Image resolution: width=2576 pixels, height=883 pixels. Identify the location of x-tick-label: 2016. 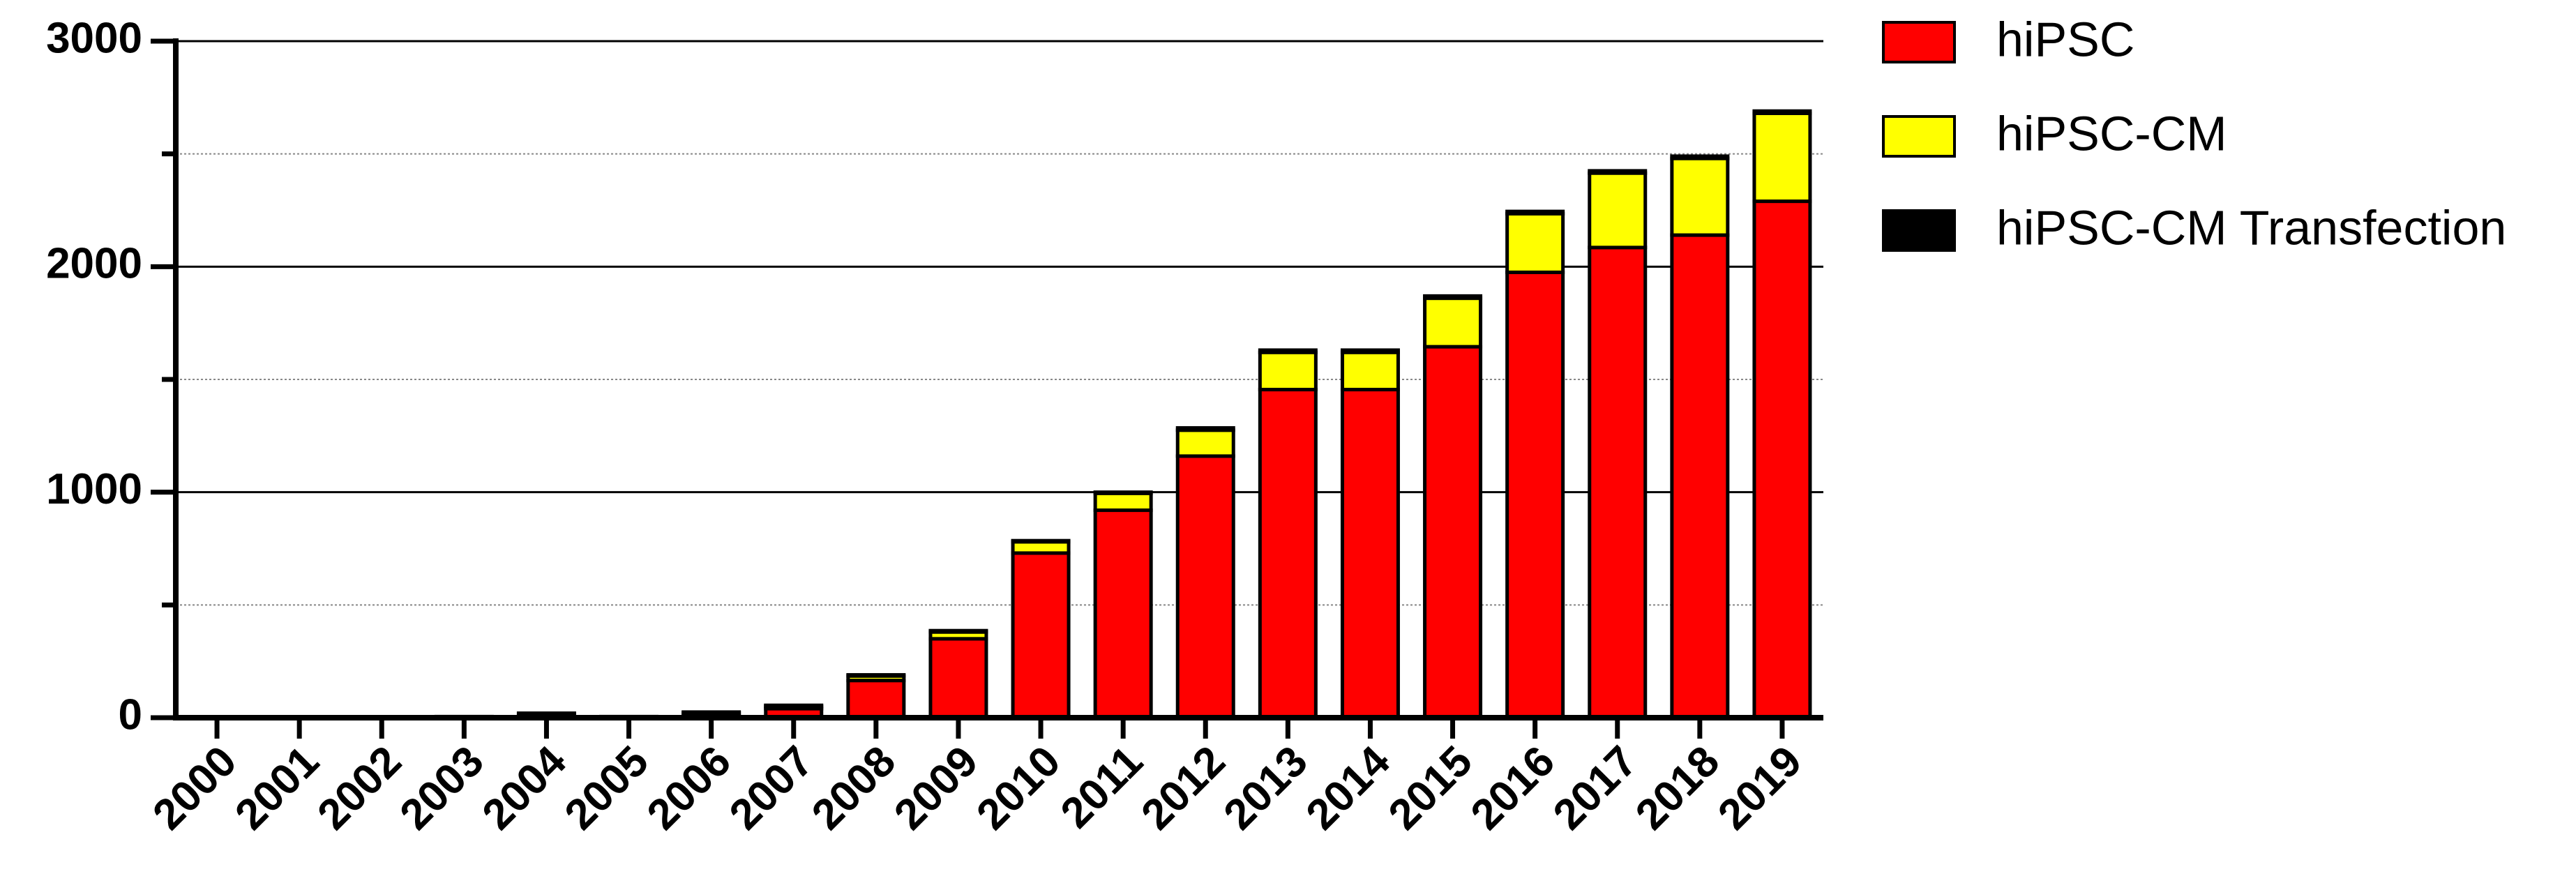
(1513, 788).